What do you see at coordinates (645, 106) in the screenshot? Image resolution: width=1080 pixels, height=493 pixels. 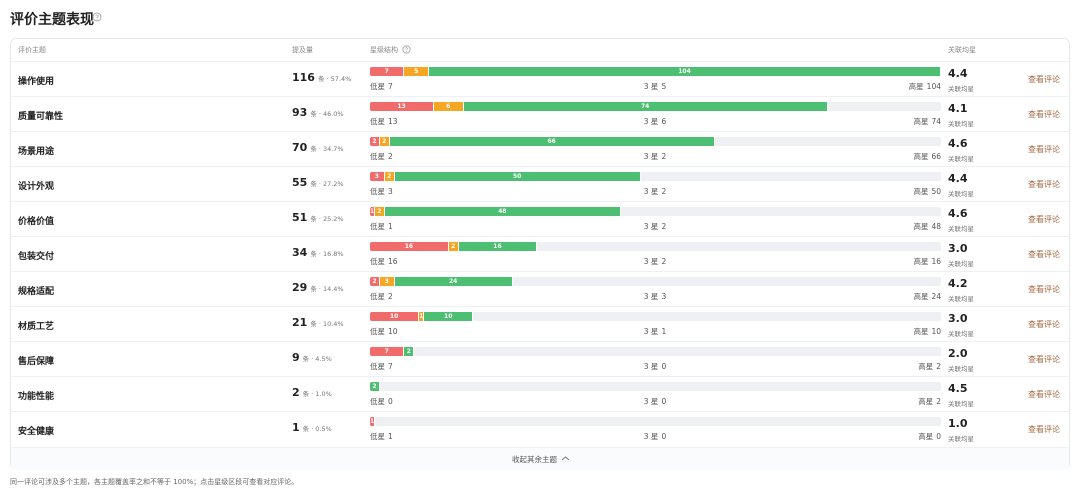 I see `star-segment-high: 74` at bounding box center [645, 106].